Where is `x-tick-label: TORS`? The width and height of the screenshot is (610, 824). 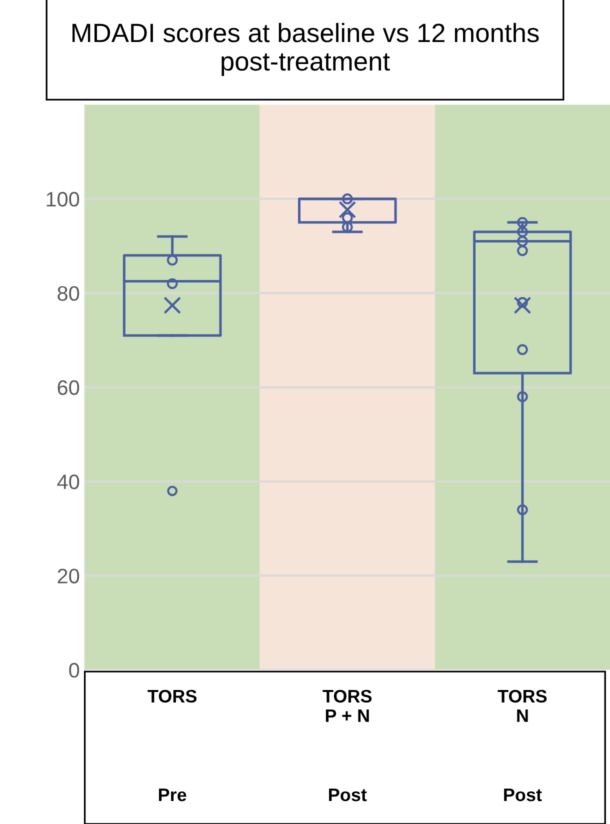
x-tick-label: TORS is located at coordinates (172, 696).